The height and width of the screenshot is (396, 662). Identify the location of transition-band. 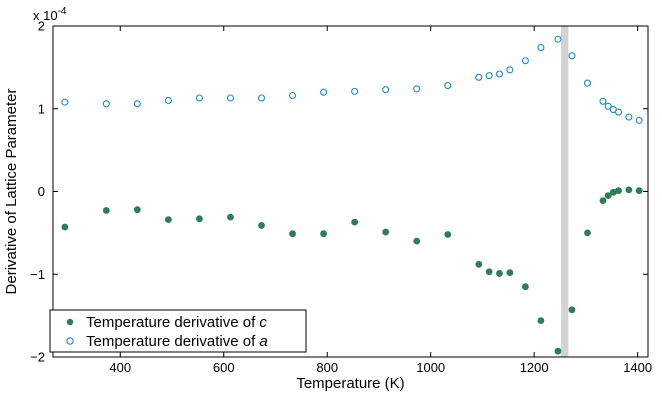
(565, 191).